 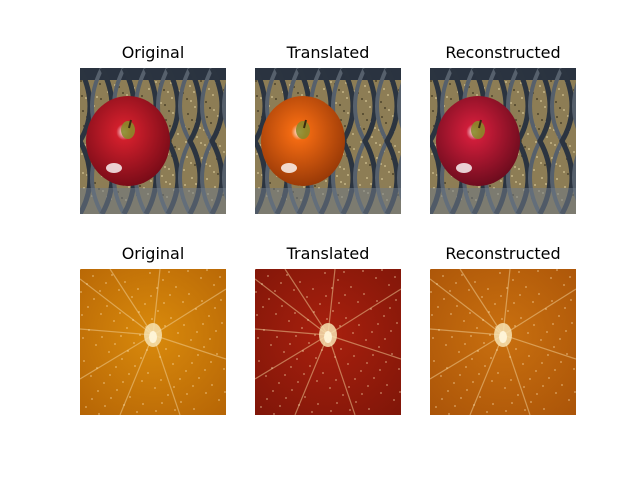 What do you see at coordinates (328, 342) in the screenshot?
I see `apple-flesh-image` at bounding box center [328, 342].